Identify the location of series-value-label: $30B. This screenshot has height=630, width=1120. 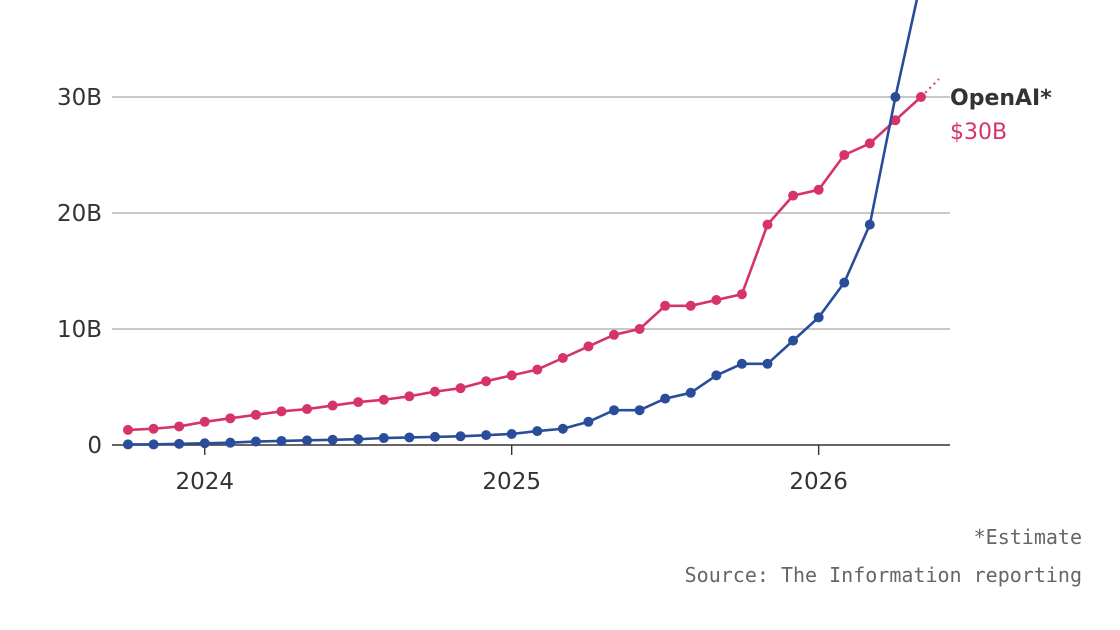
(978, 132).